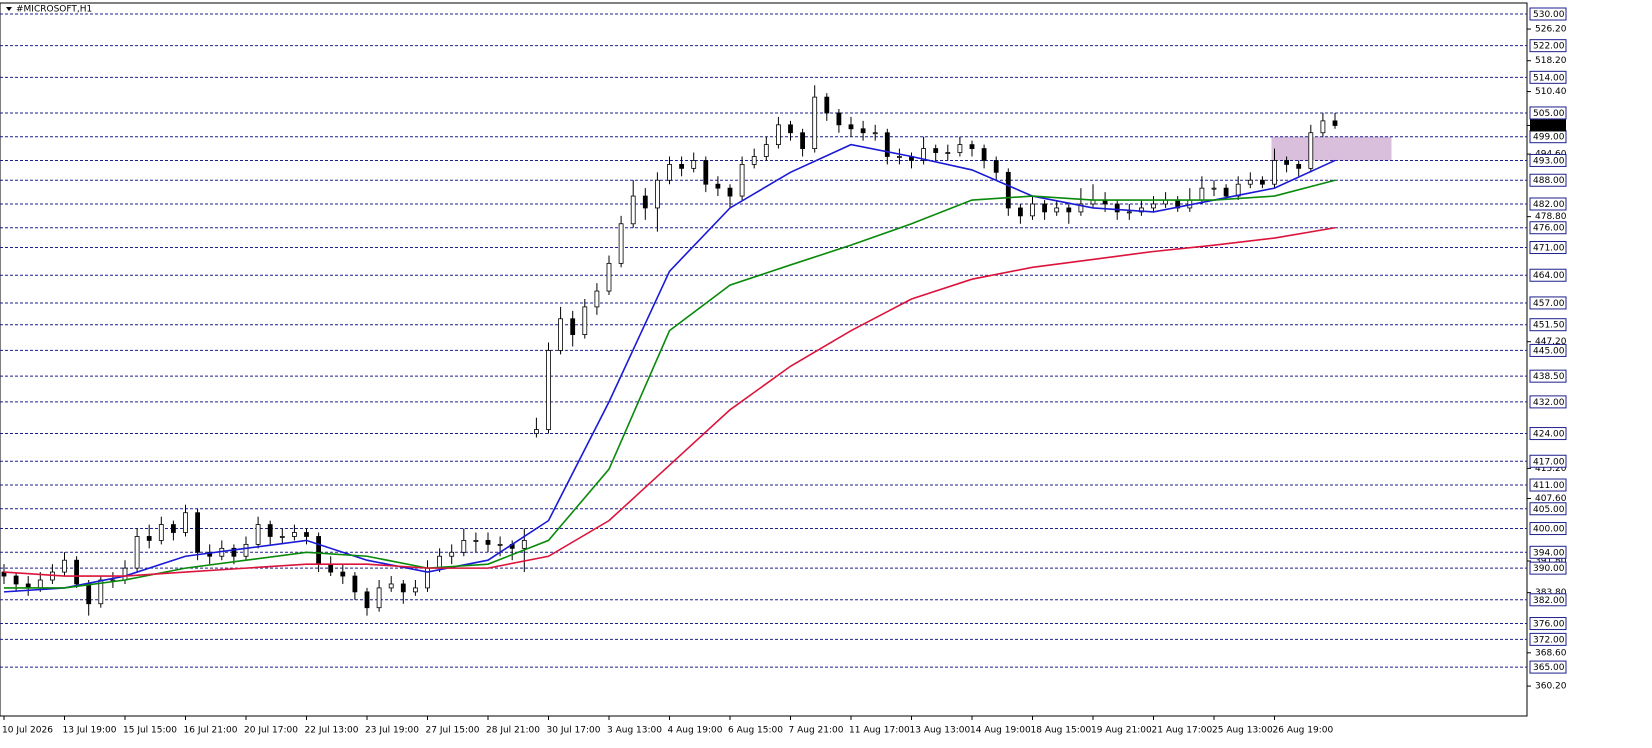  What do you see at coordinates (90, 731) in the screenshot?
I see `x-tick-label: 13 Jul 19:00` at bounding box center [90, 731].